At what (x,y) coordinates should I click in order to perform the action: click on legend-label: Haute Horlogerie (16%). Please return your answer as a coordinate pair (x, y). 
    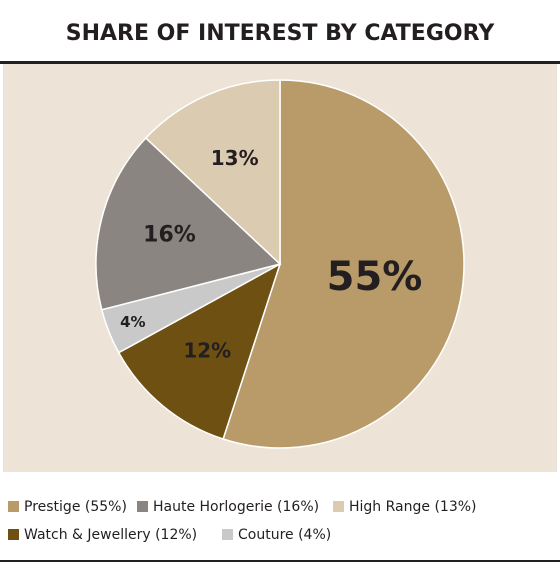
    Looking at the image, I should click on (236, 507).